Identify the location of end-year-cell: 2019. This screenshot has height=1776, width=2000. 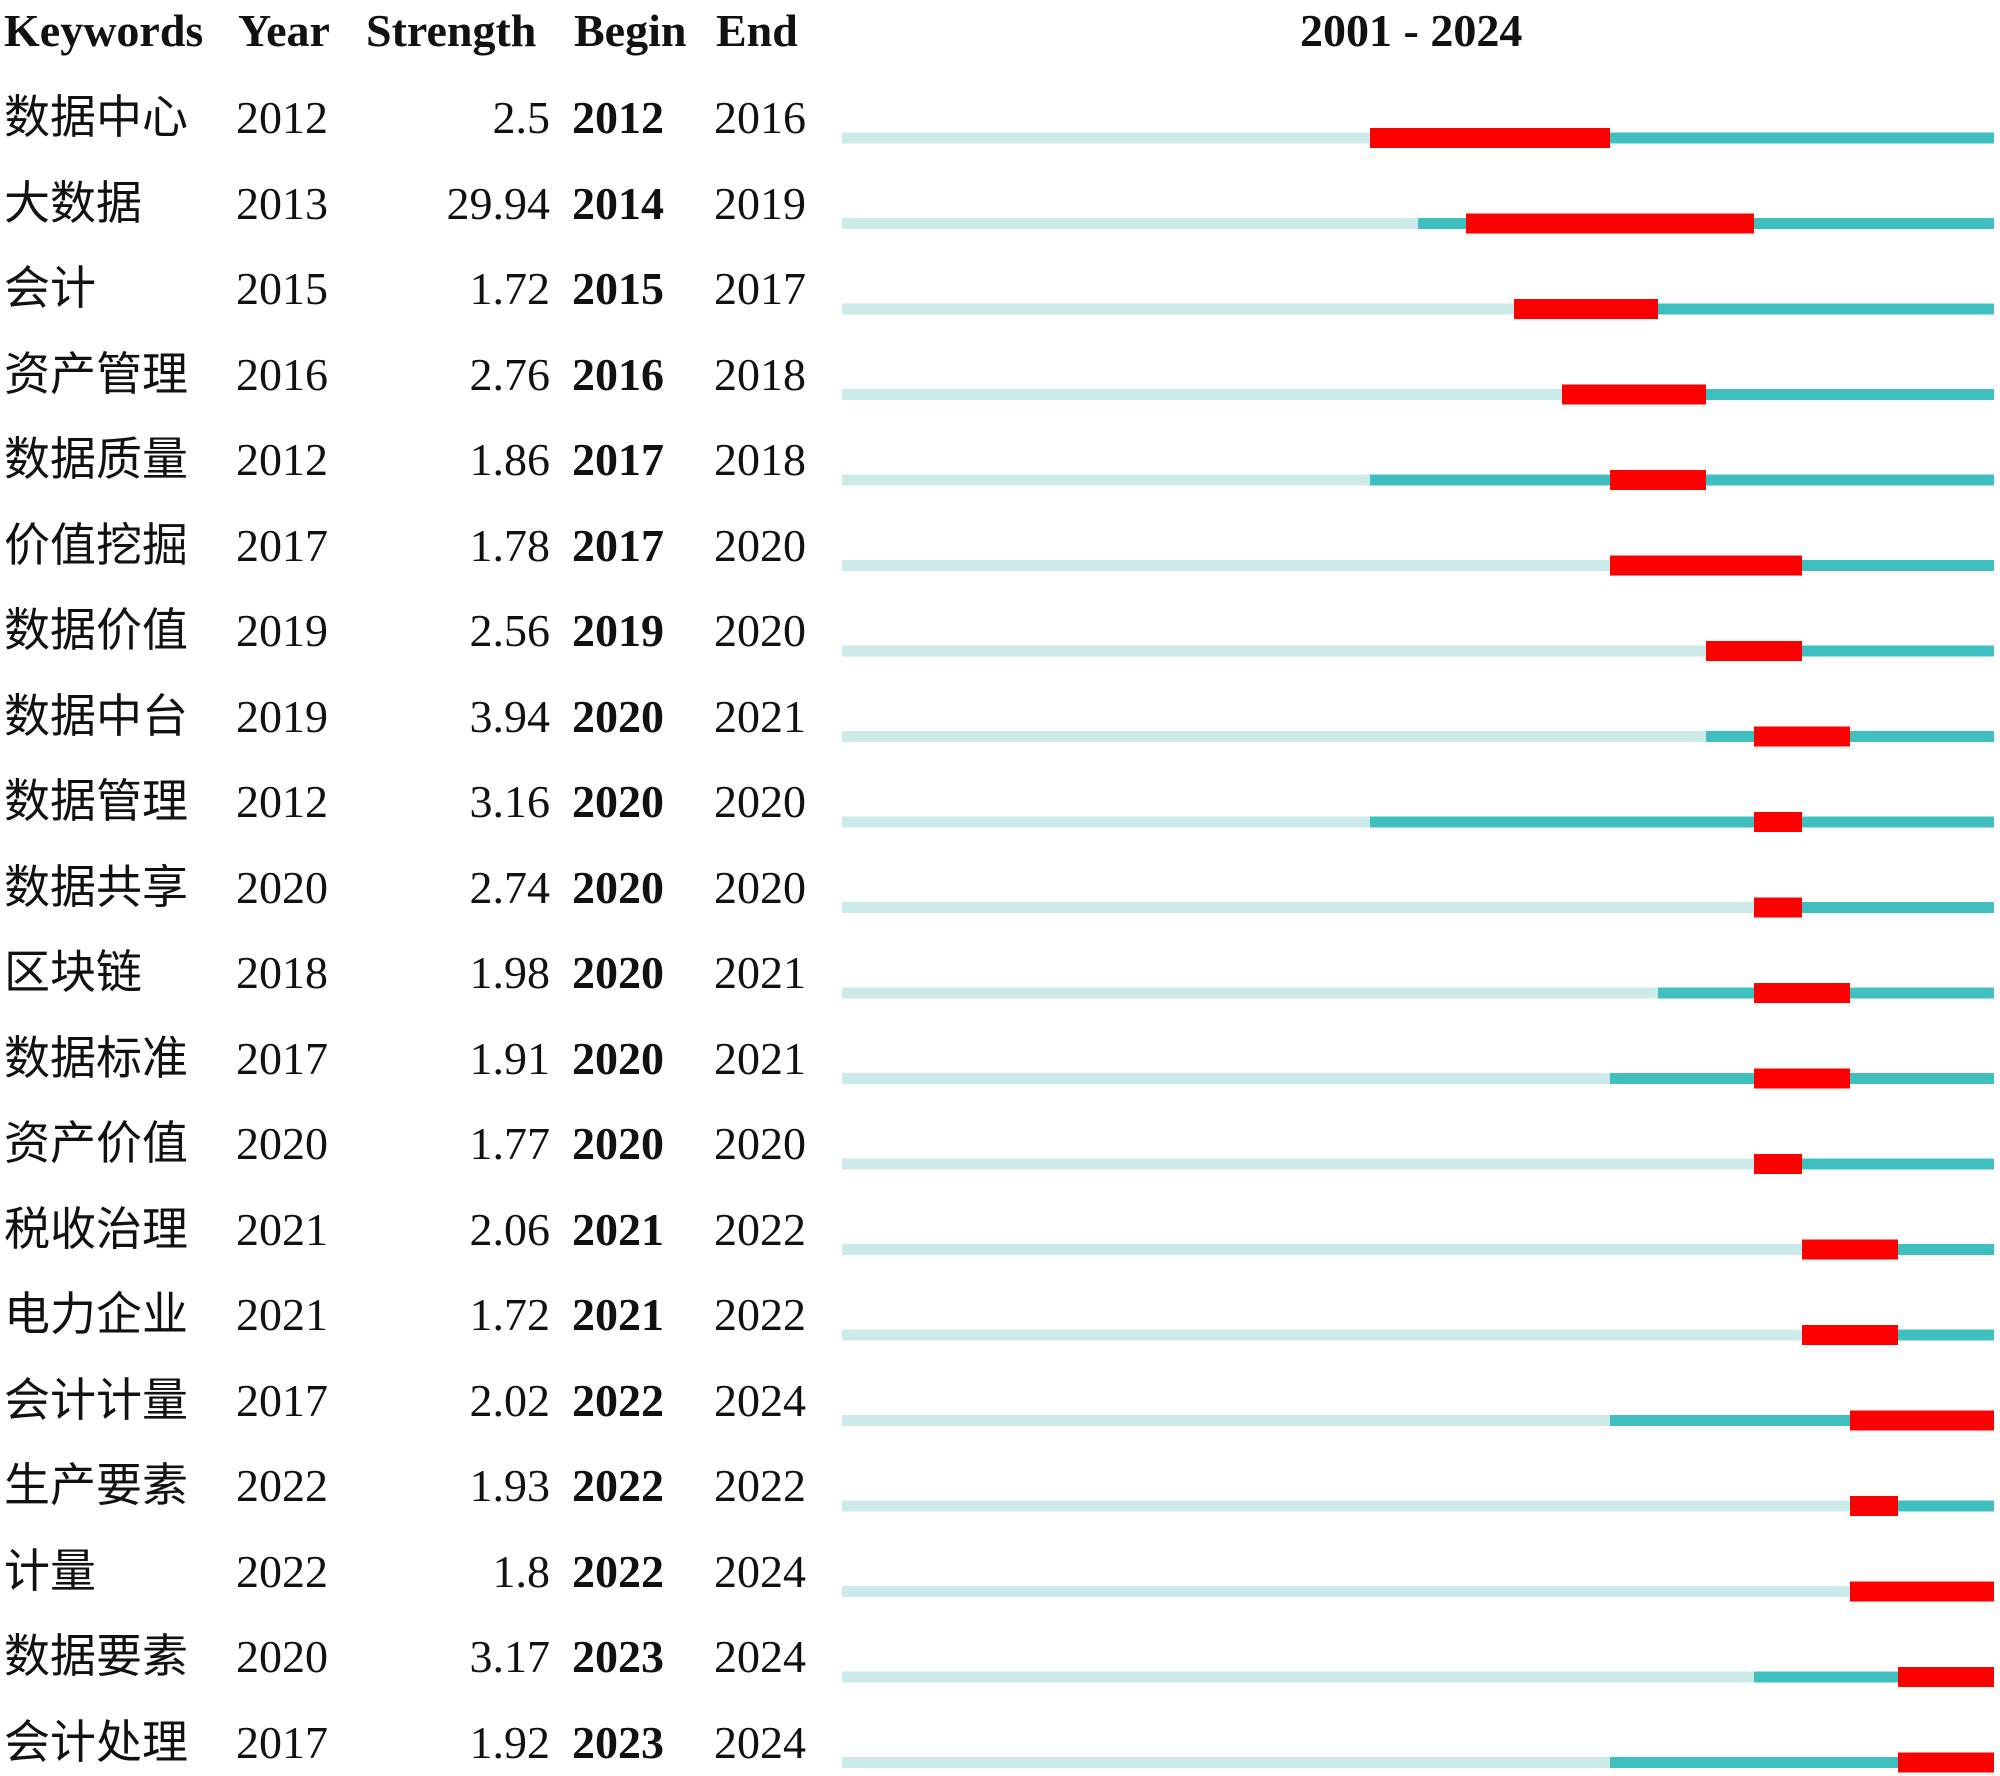
(760, 203).